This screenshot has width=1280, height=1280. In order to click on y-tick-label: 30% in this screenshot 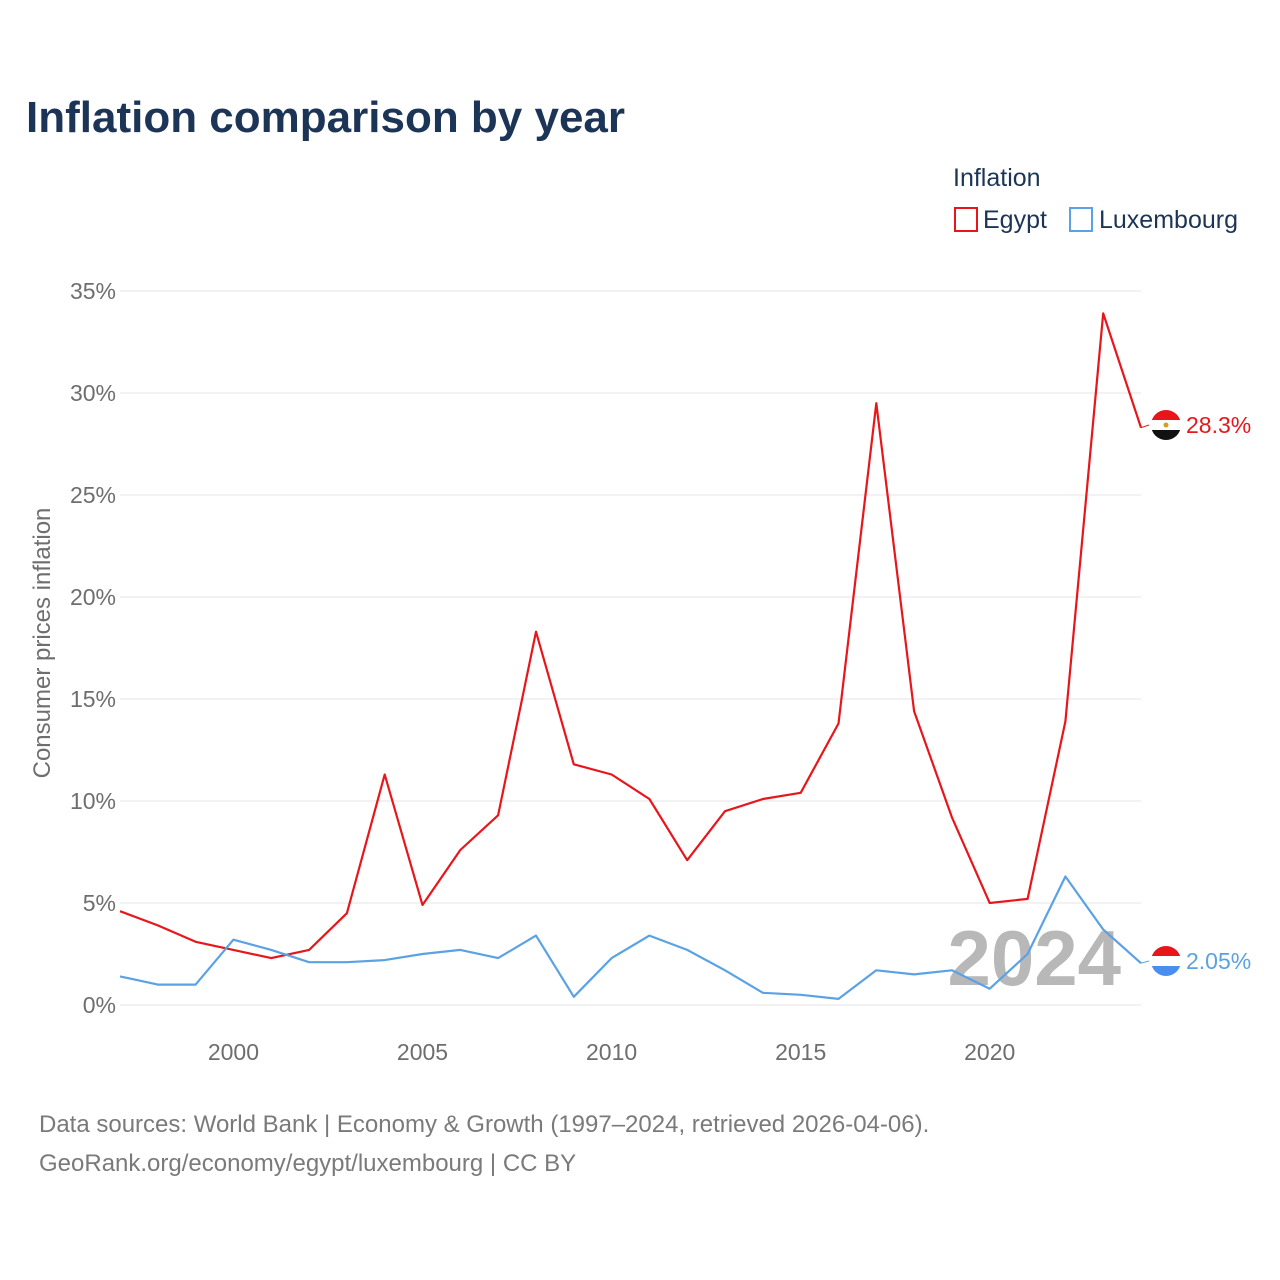, I will do `click(93, 393)`.